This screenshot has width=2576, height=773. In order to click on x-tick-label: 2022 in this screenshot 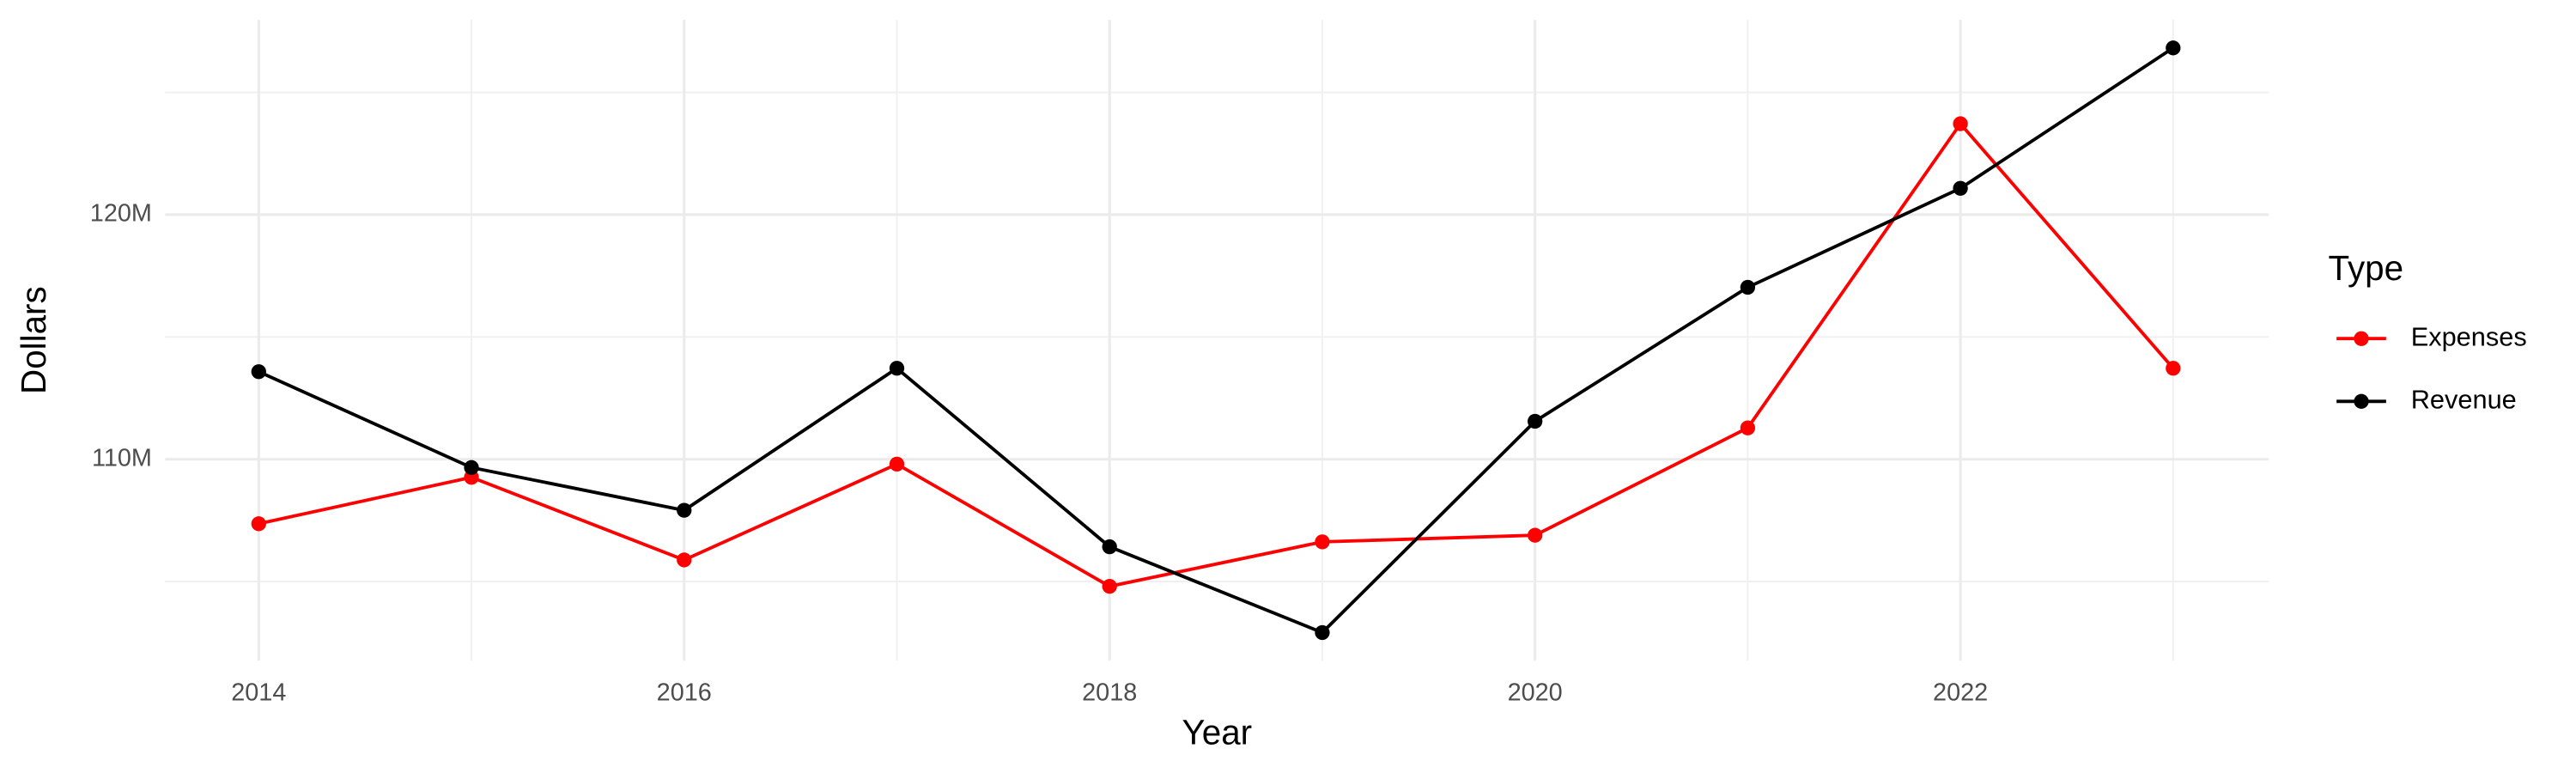, I will do `click(1960, 692)`.